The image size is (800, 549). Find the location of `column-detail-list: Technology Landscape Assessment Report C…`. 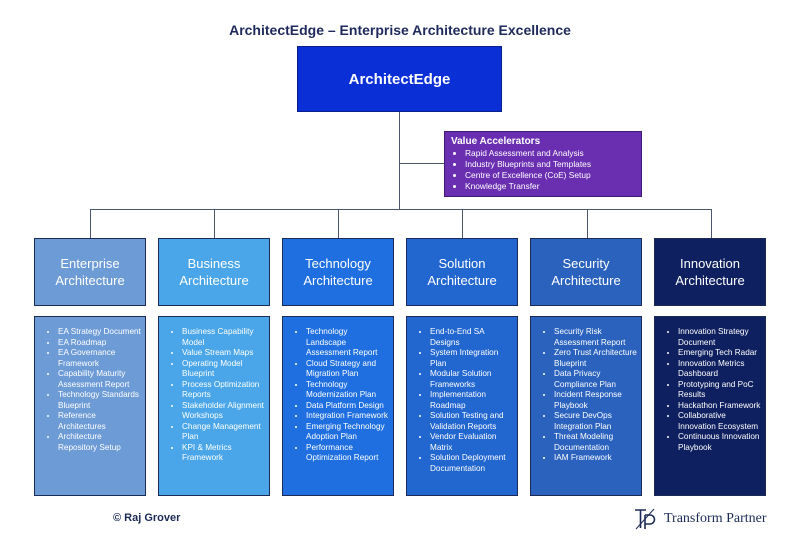

column-detail-list: Technology Landscape Assessment Report C… is located at coordinates (338, 395).